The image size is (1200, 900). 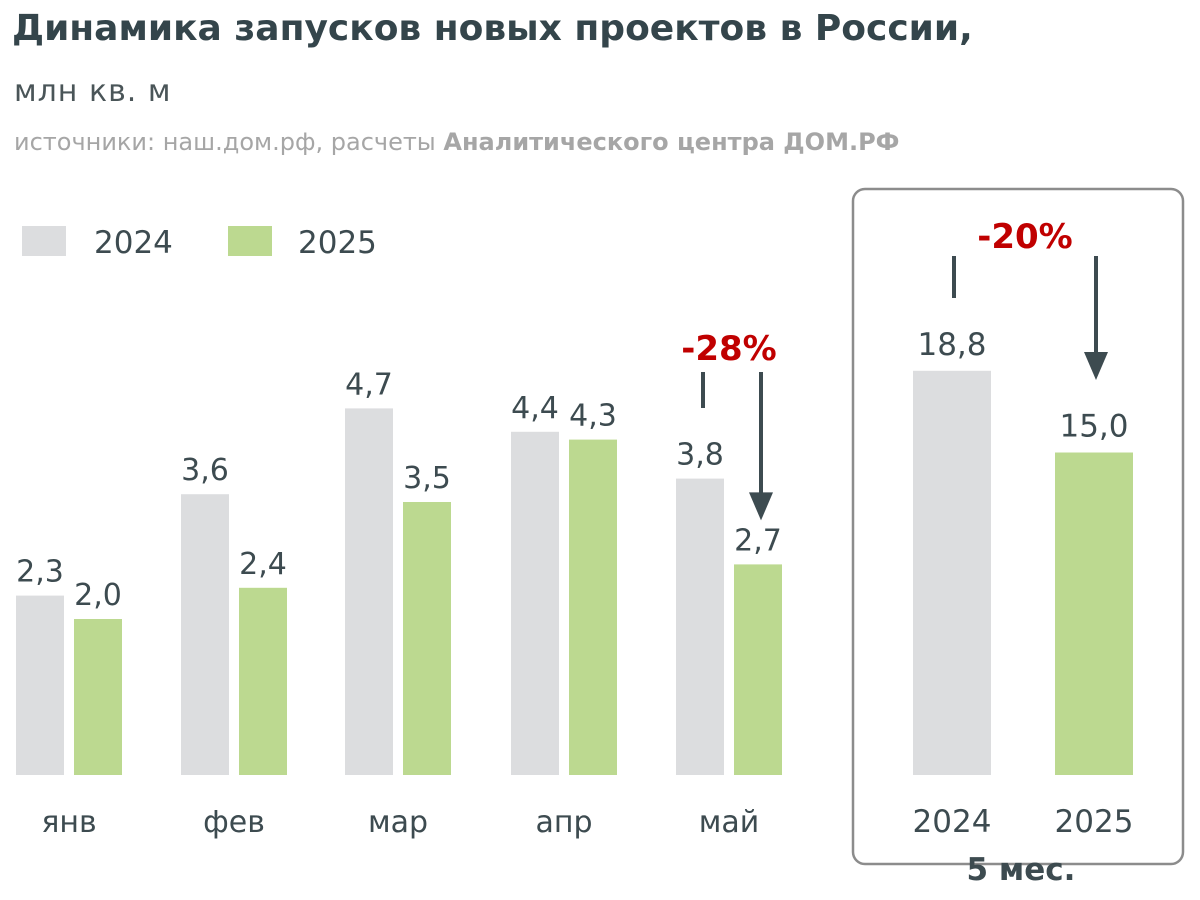 What do you see at coordinates (758, 669) in the screenshot?
I see `bar-2025-май` at bounding box center [758, 669].